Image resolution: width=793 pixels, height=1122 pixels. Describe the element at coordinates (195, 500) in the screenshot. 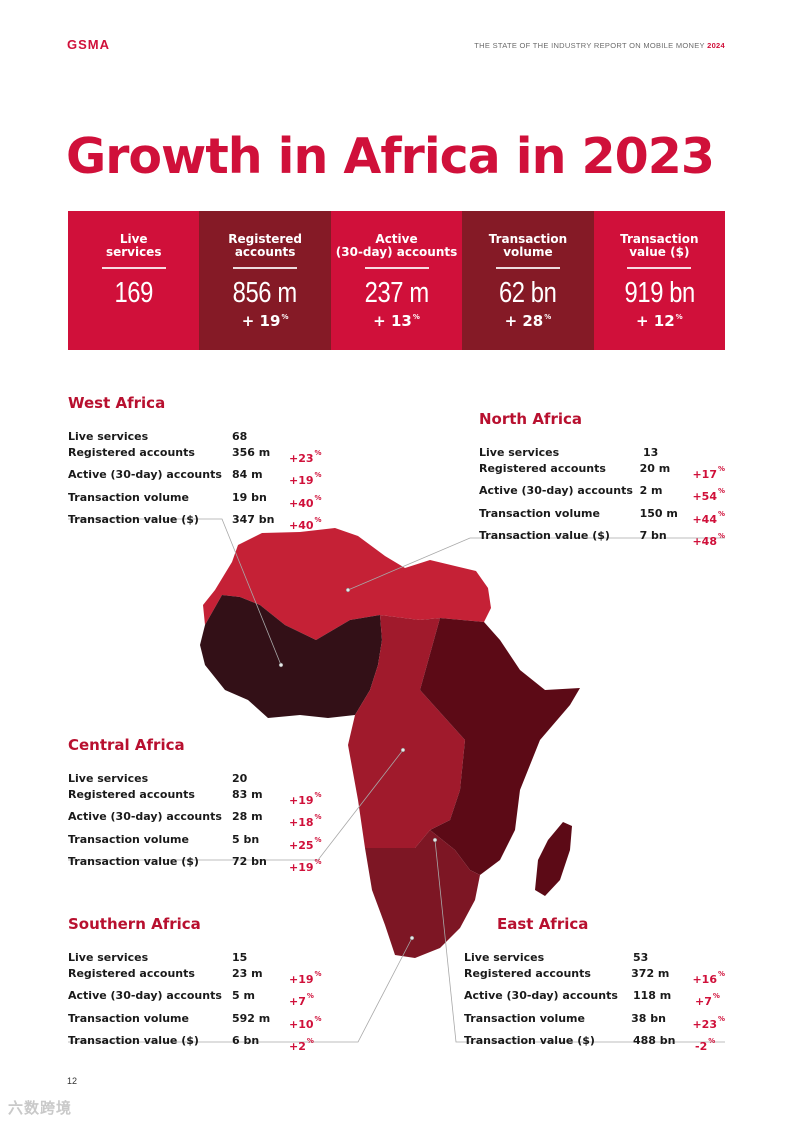

I see `table-row: Transaction volume 19 bn +40%` at that location.